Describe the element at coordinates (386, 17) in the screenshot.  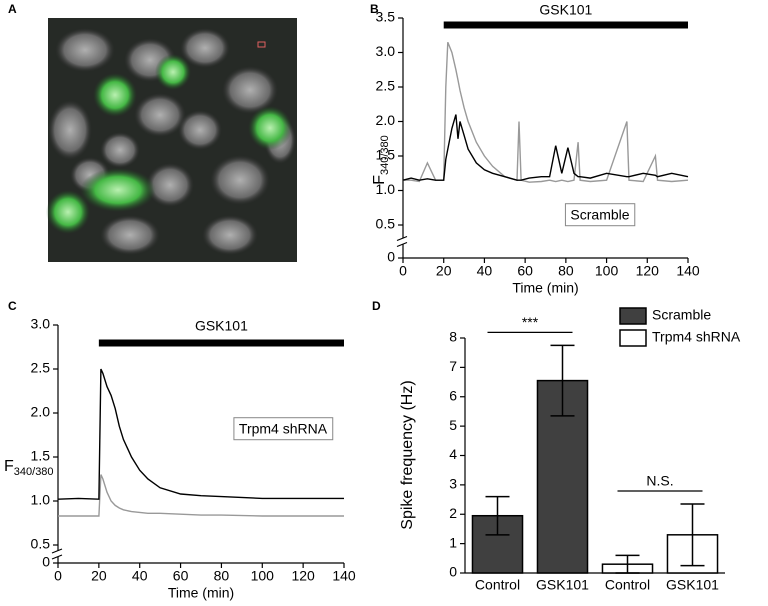
I see `y-tick-label: 3.5` at that location.